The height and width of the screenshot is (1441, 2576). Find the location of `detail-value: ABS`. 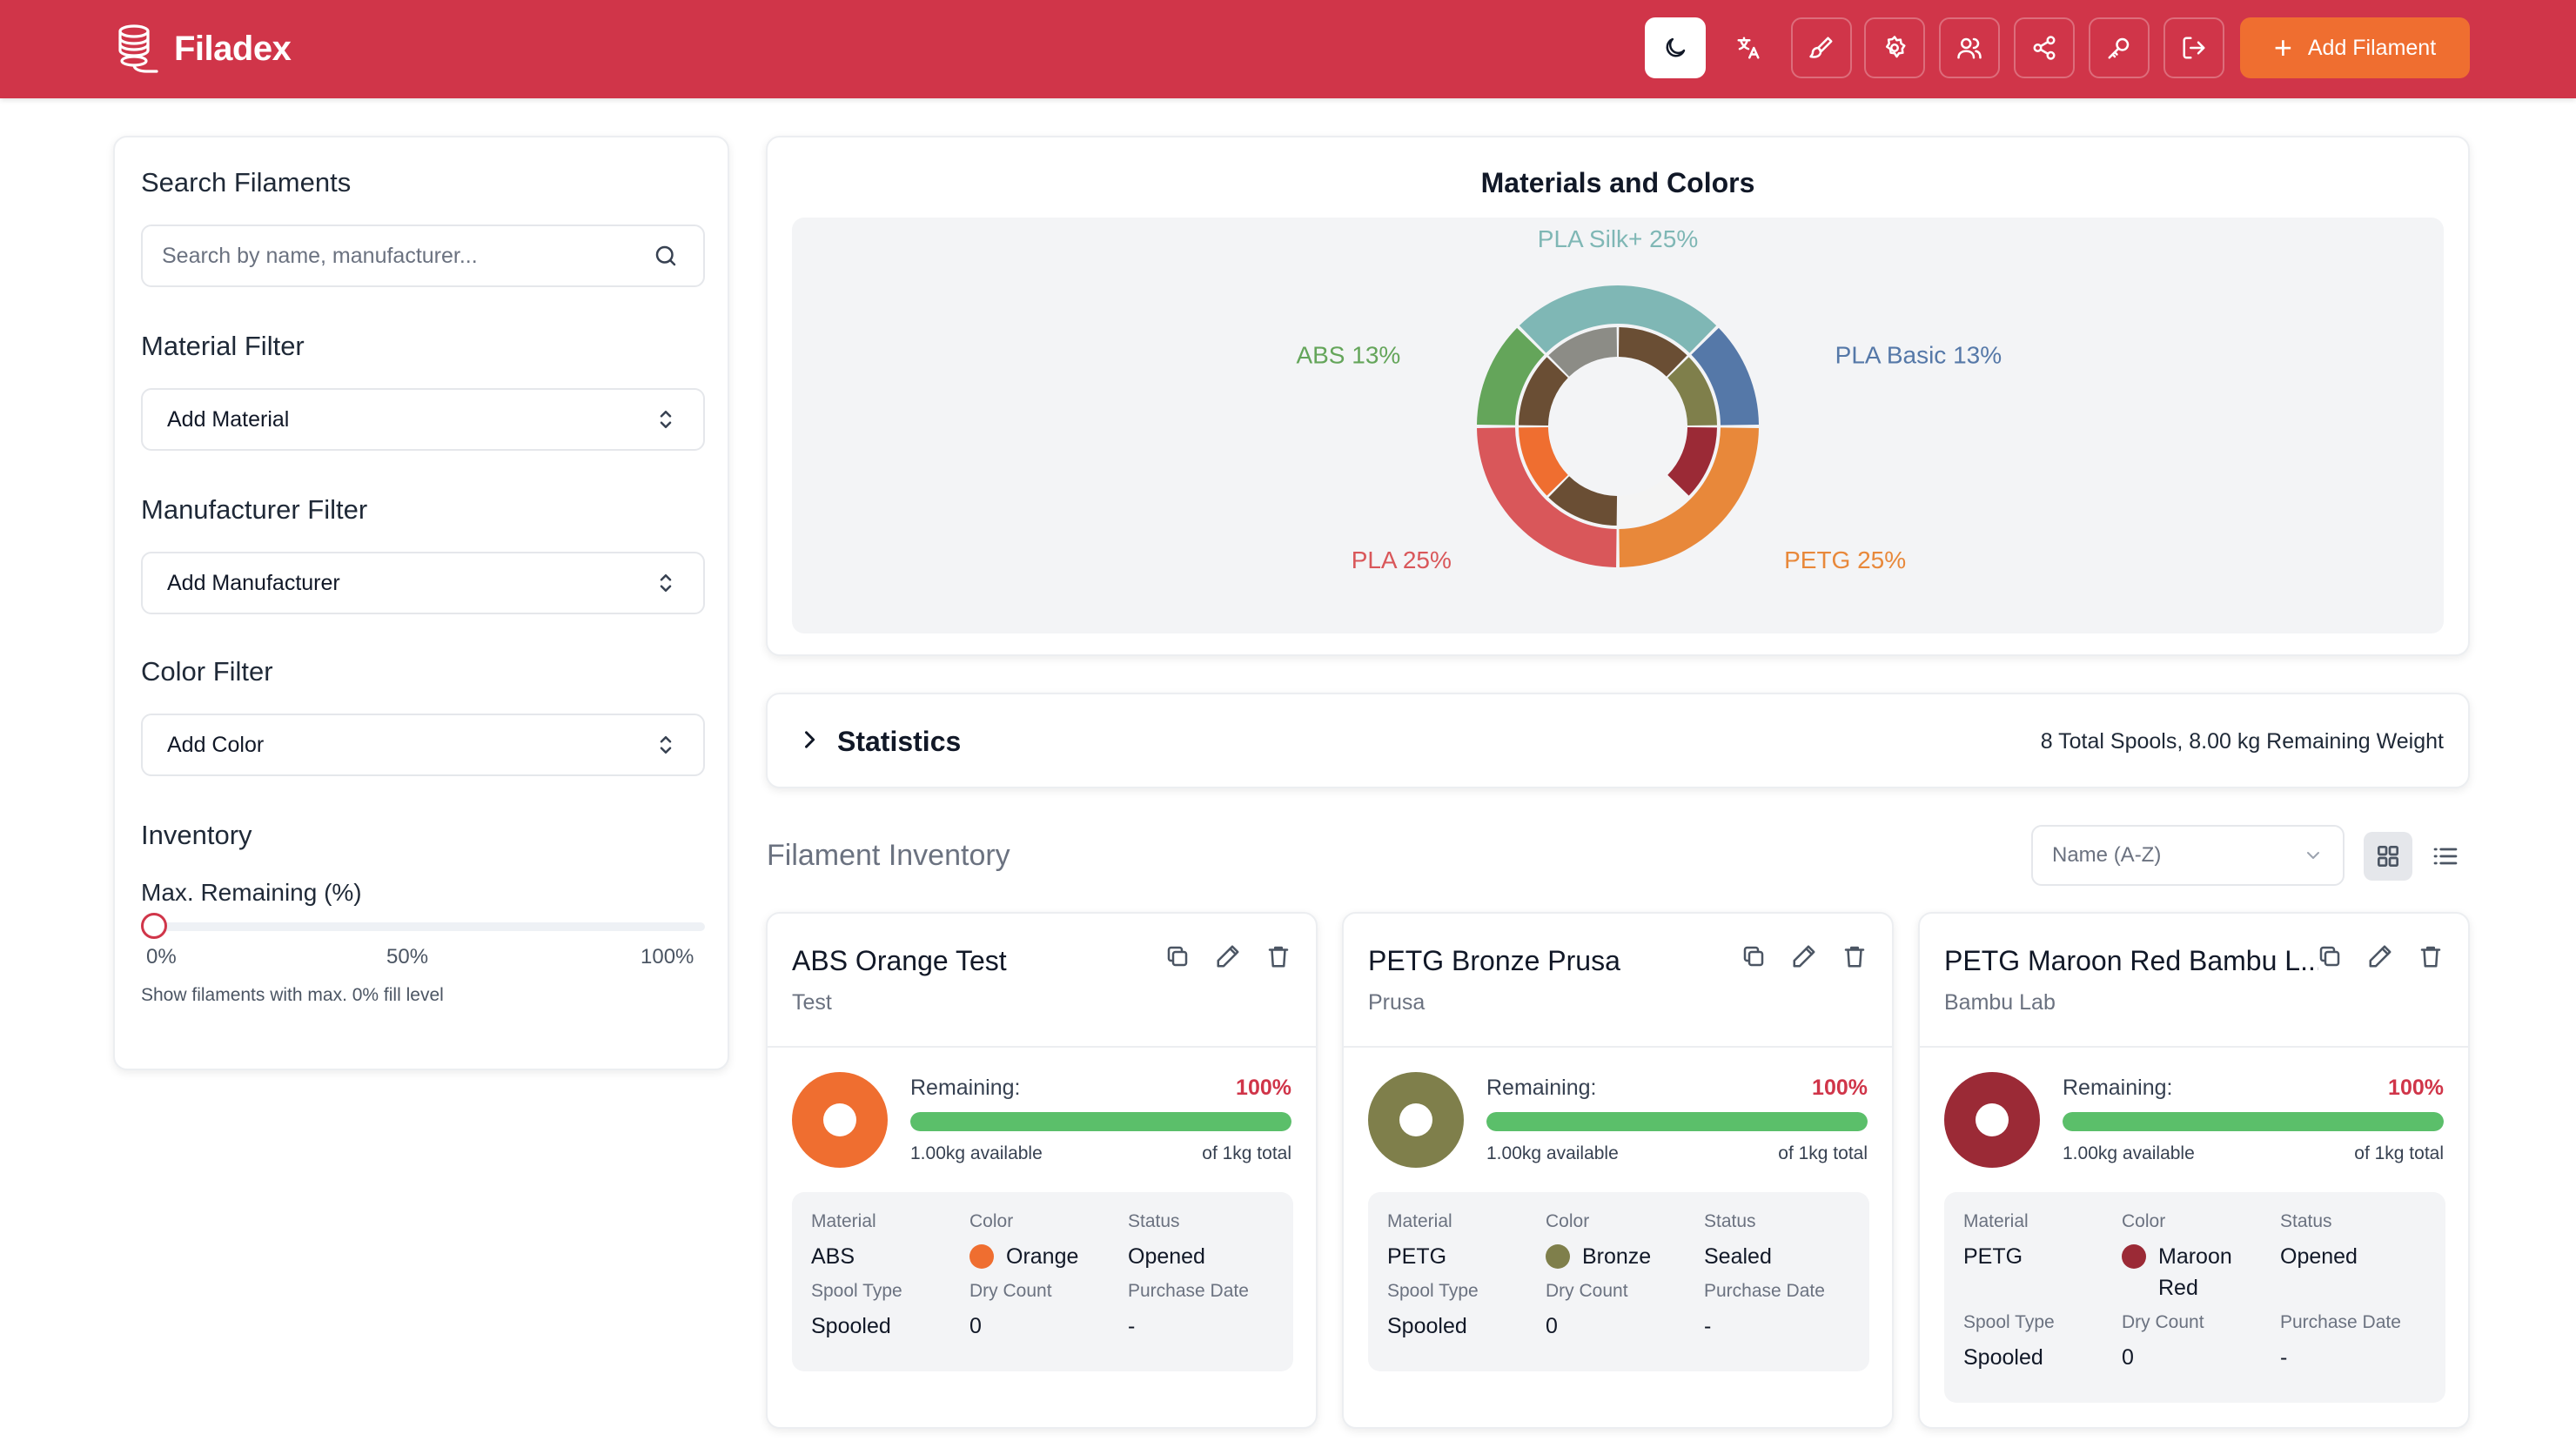

detail-value: ABS is located at coordinates (833, 1256).